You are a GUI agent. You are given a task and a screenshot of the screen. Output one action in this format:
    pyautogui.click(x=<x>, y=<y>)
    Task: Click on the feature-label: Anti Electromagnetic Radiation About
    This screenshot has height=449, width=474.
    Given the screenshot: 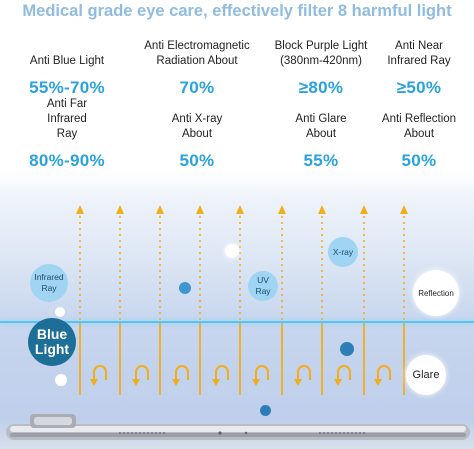 What is the action you would take?
    pyautogui.click(x=197, y=53)
    